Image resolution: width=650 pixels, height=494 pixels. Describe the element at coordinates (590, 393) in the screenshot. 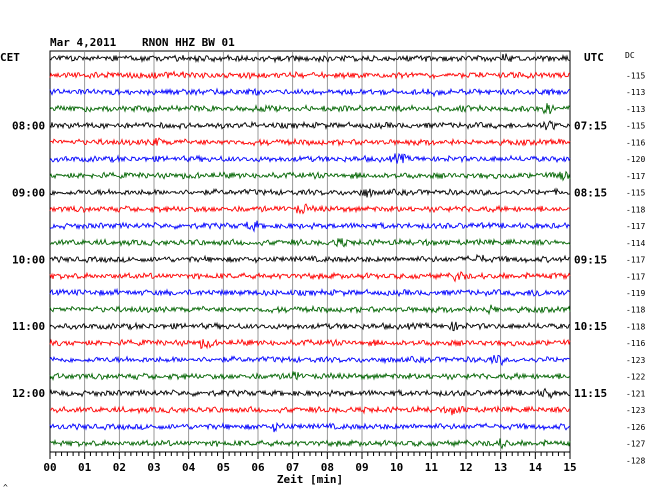

I see `right-hour-label: 11:15` at that location.